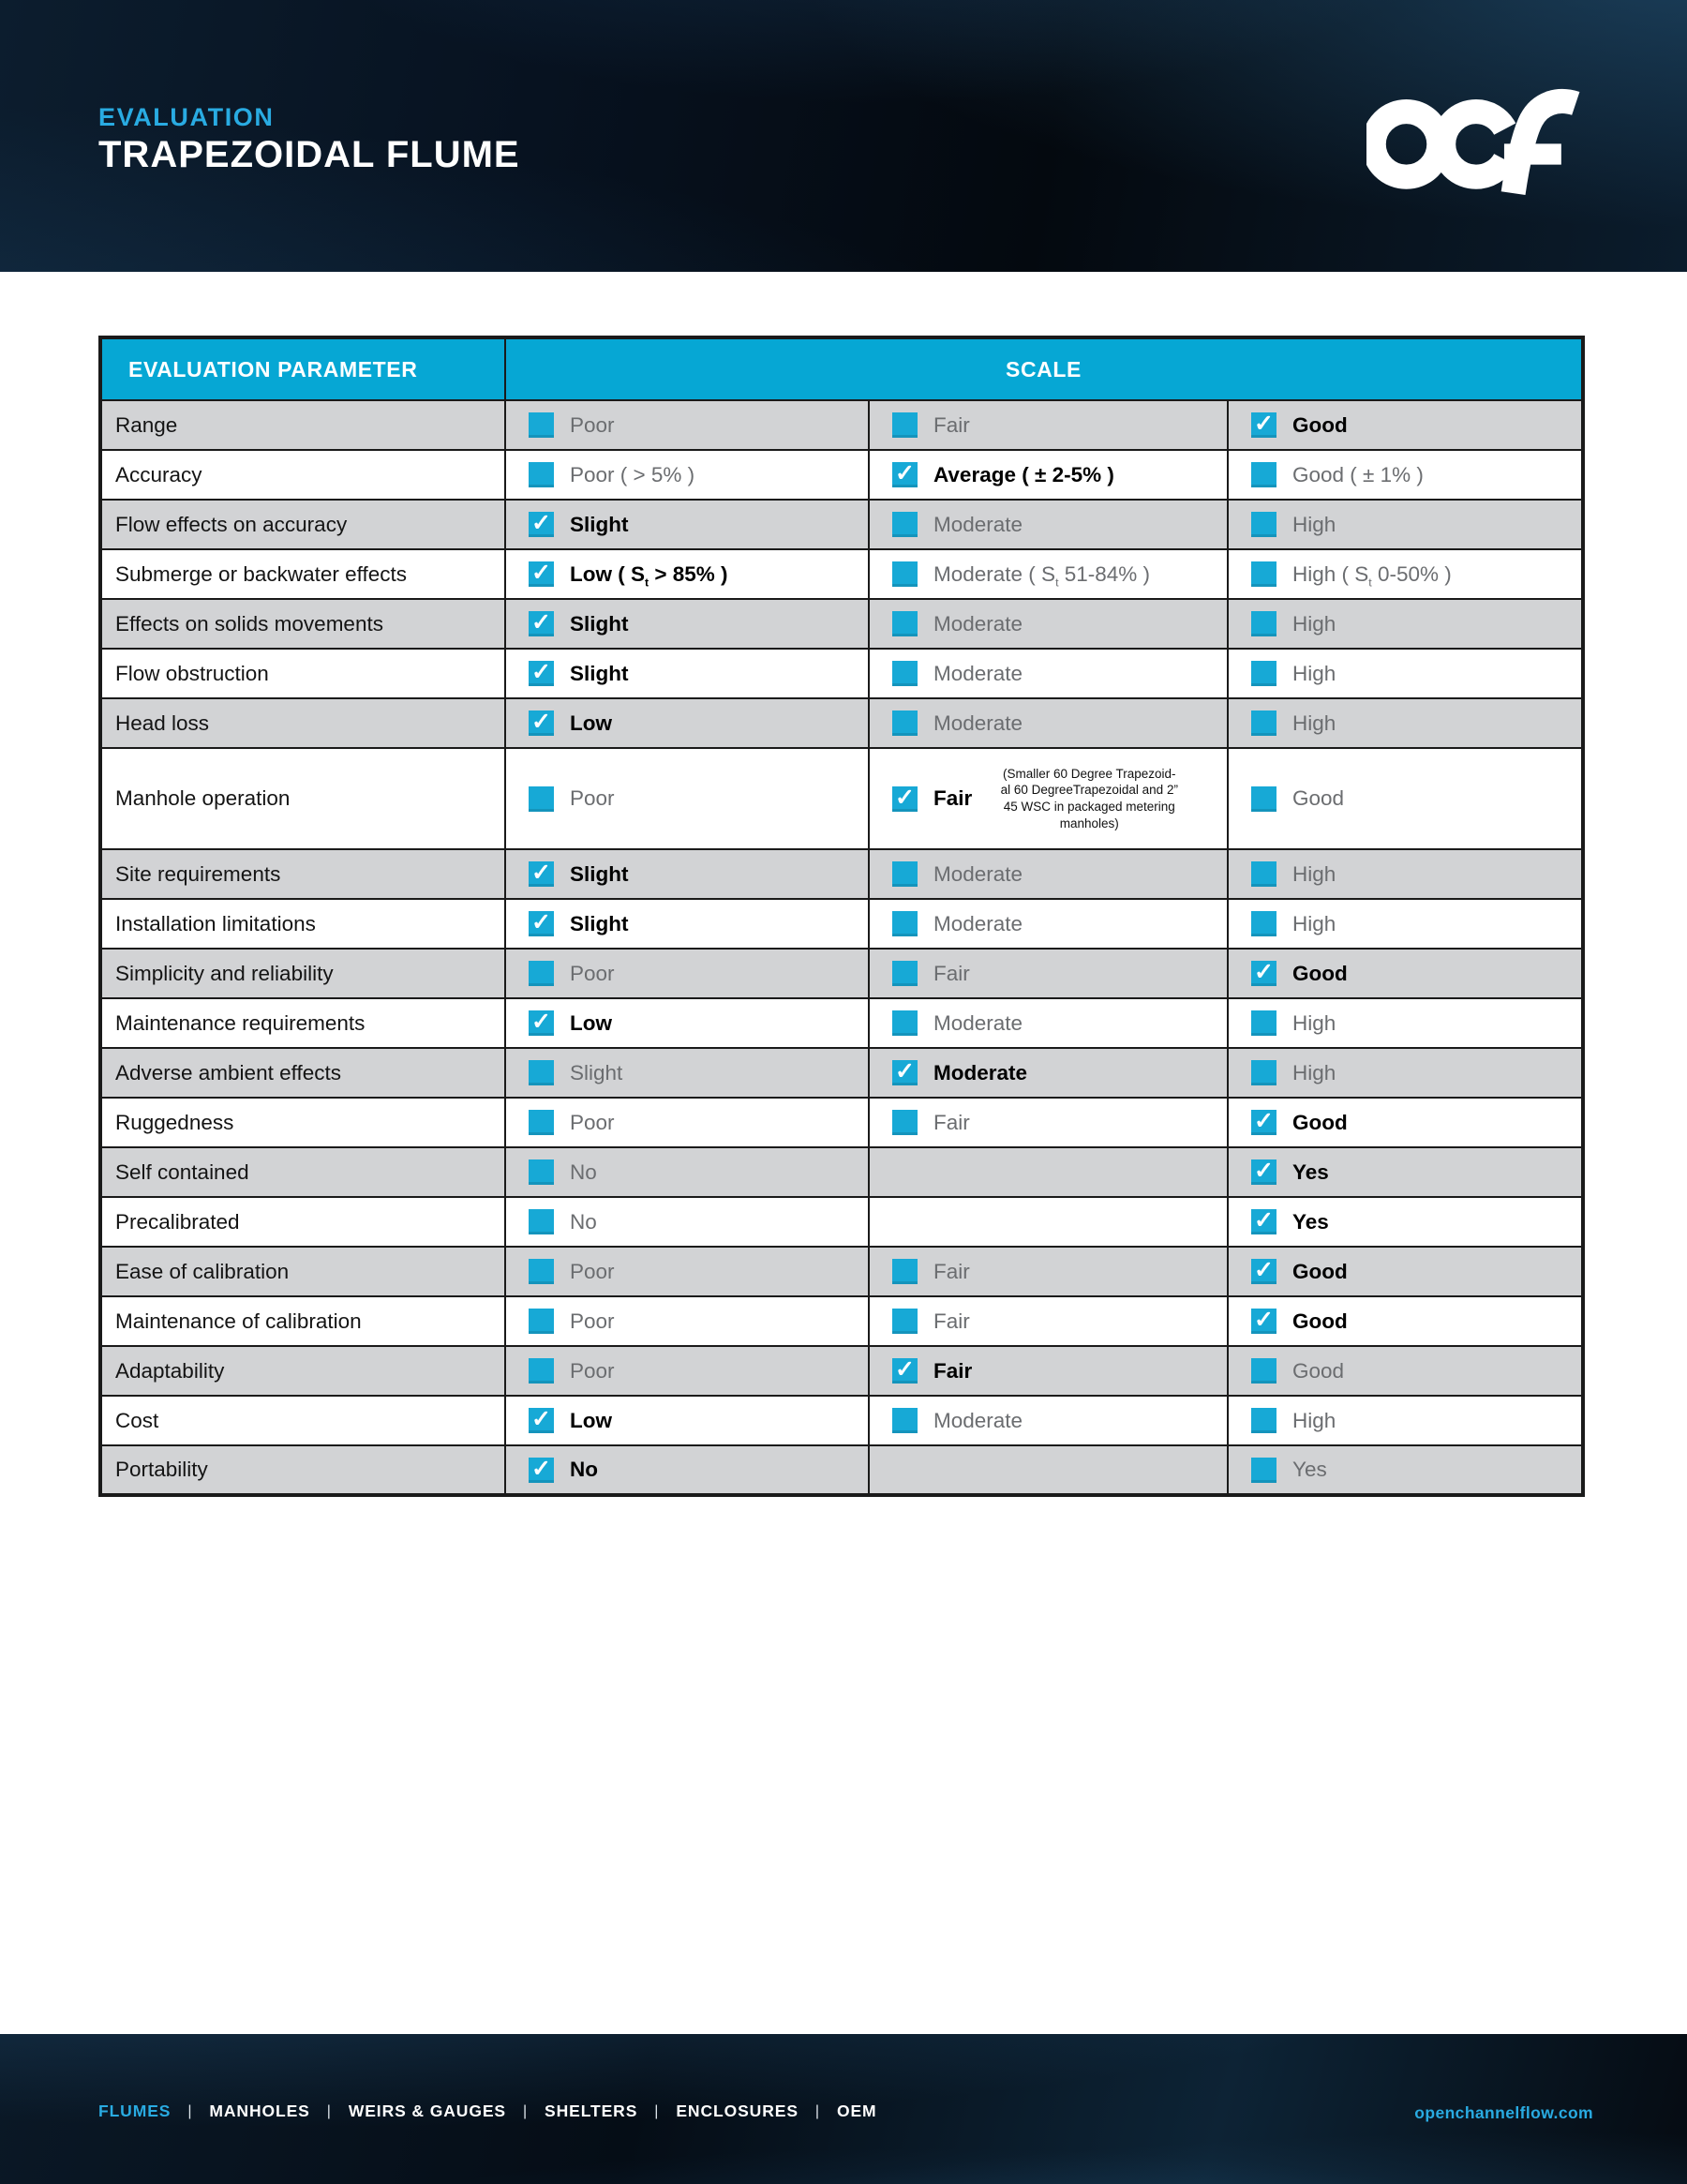 Image resolution: width=1687 pixels, height=2184 pixels. What do you see at coordinates (856, 2111) in the screenshot?
I see `footer-nav-oem: OEM` at bounding box center [856, 2111].